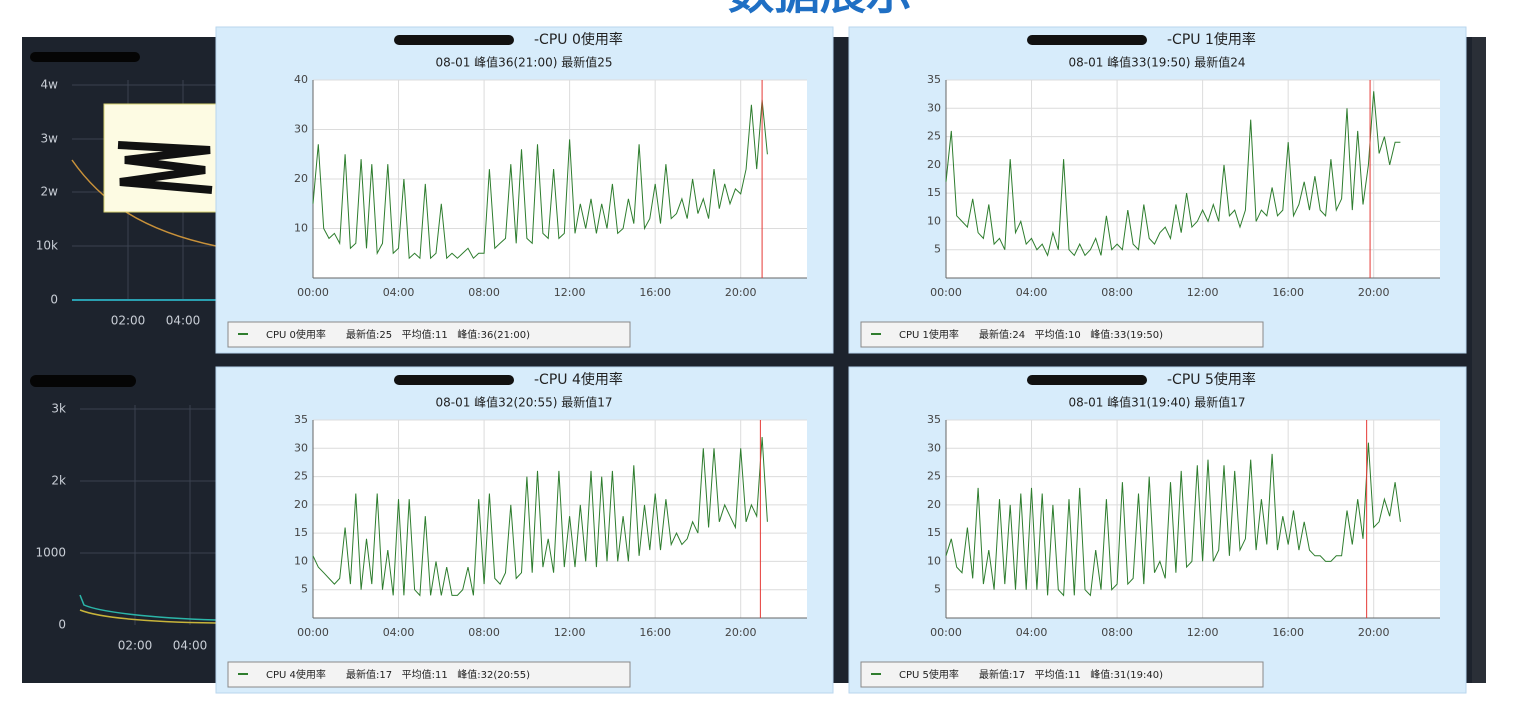 The width and height of the screenshot is (1532, 714). I want to click on y-tick-label: 4w, so click(50, 85).